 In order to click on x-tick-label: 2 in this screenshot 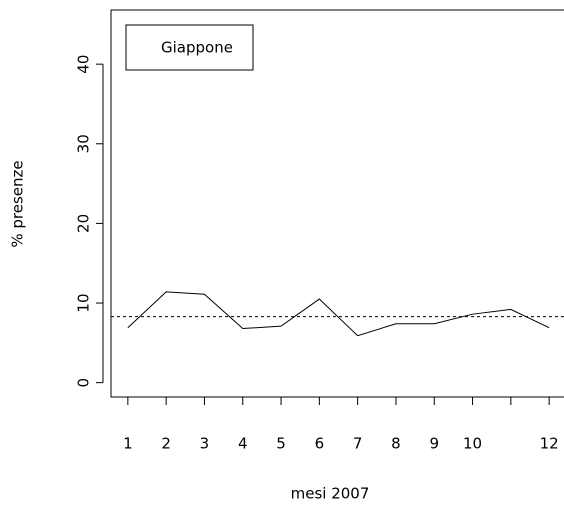, I will do `click(166, 444)`.